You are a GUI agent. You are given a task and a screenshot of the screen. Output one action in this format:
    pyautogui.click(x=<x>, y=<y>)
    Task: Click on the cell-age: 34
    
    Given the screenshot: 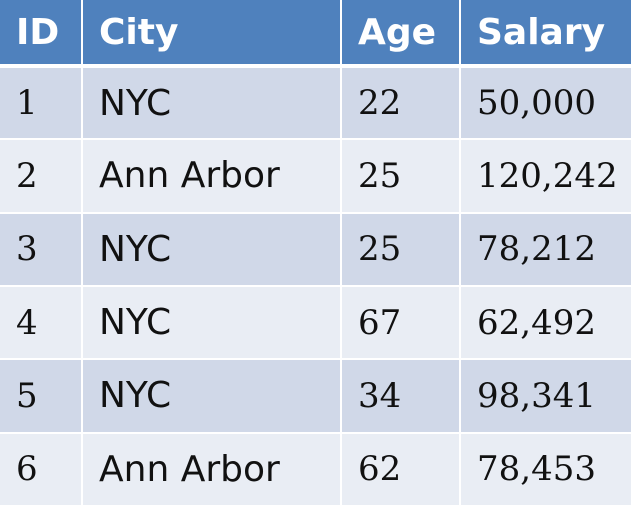 What is the action you would take?
    pyautogui.click(x=401, y=396)
    